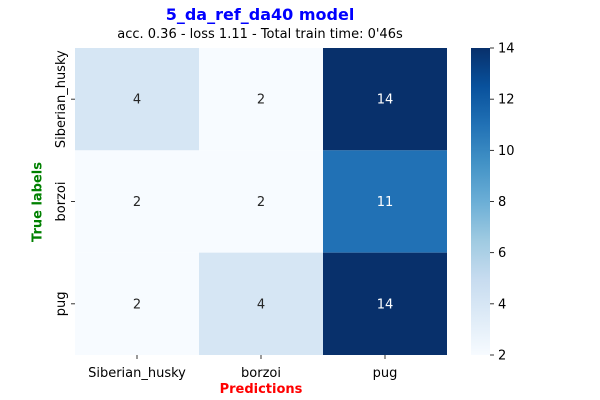 The image size is (600, 400). What do you see at coordinates (502, 356) in the screenshot?
I see `colorbar-tick-label: 2` at bounding box center [502, 356].